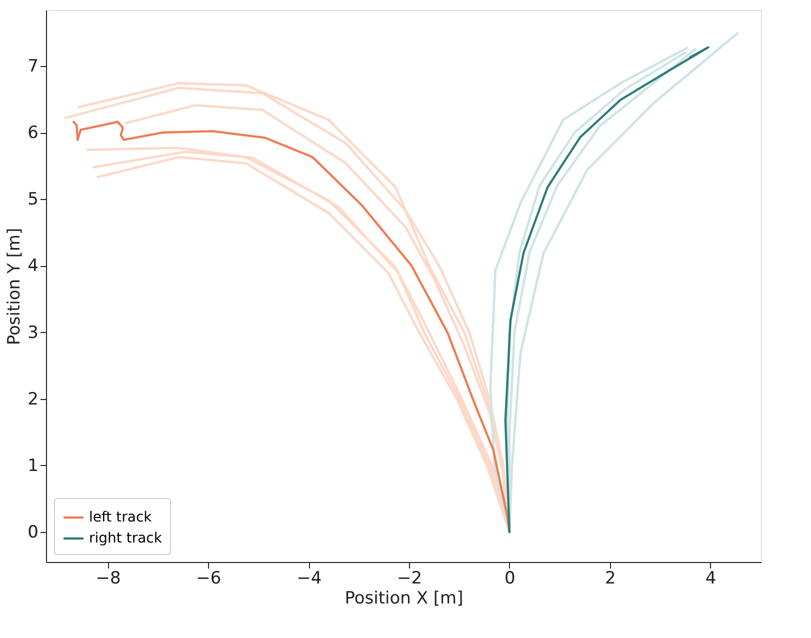  What do you see at coordinates (33, 66) in the screenshot?
I see `y-tick-label: 7` at bounding box center [33, 66].